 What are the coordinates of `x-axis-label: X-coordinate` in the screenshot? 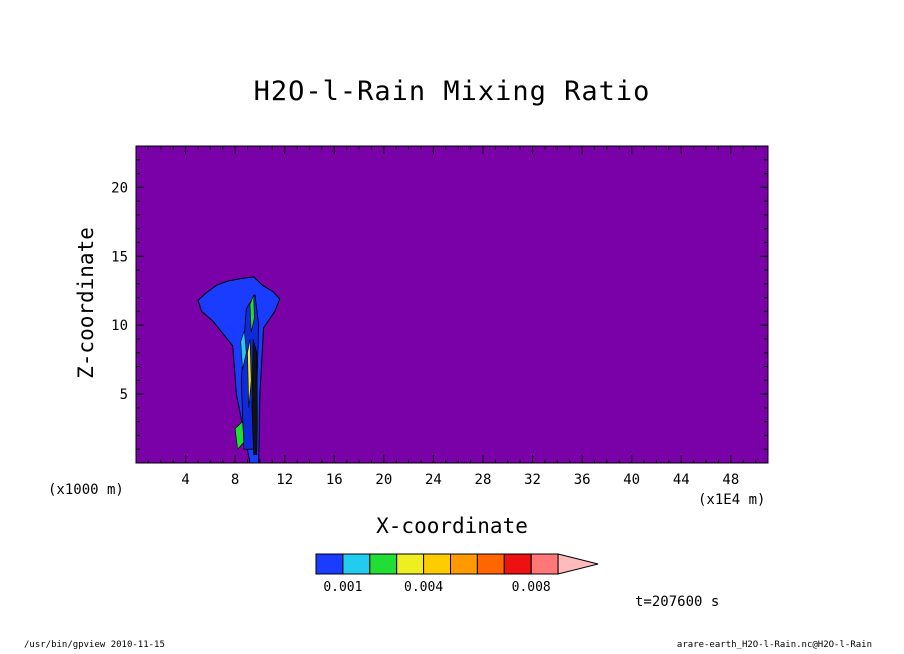 It's located at (452, 526).